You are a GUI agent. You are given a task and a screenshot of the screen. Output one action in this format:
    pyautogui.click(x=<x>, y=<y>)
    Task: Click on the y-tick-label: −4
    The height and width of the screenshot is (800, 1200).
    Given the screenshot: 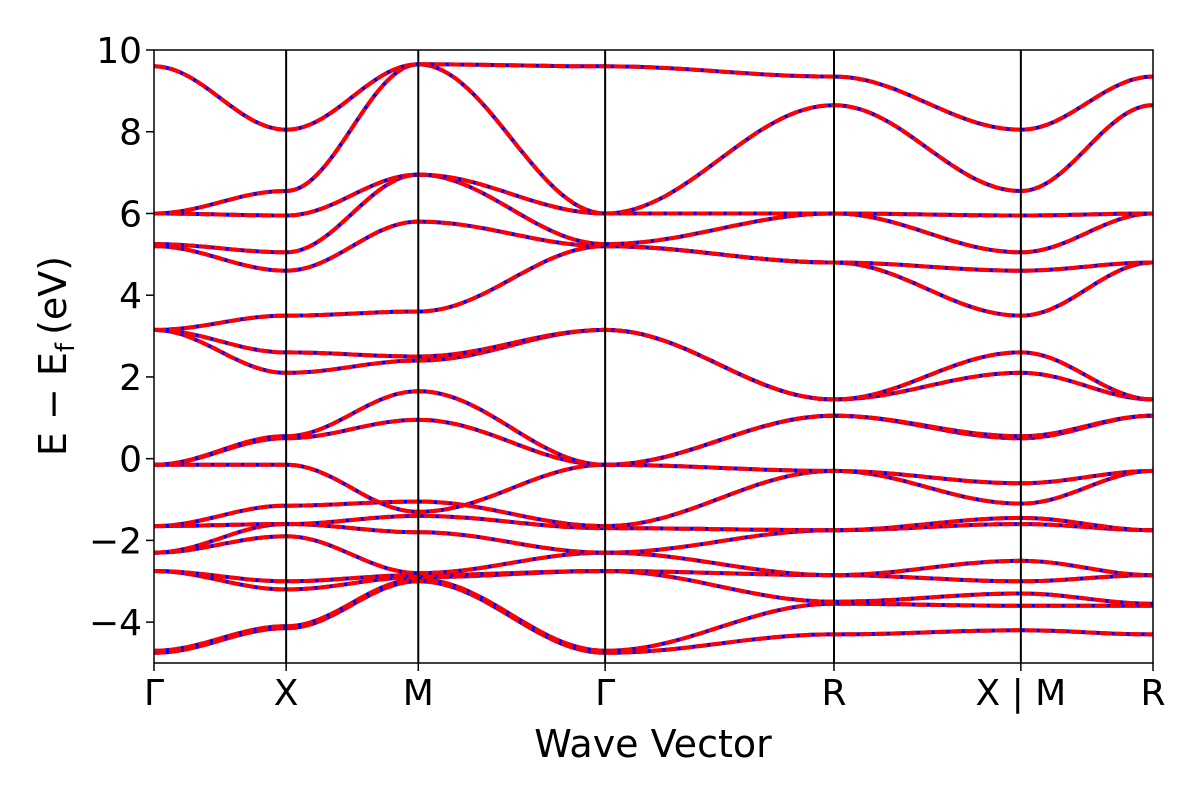 What is the action you would take?
    pyautogui.click(x=115, y=623)
    